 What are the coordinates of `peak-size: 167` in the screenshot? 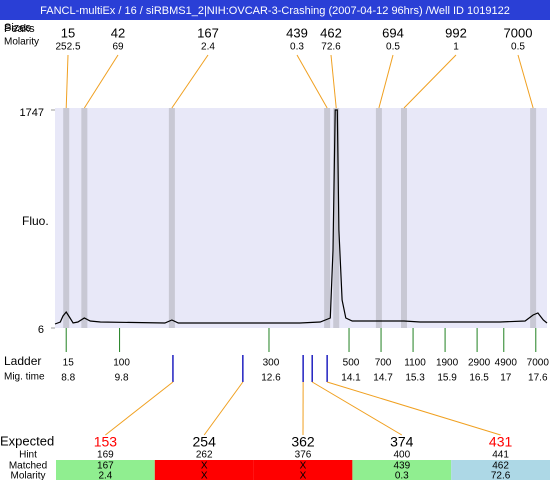 It's located at (208, 32).